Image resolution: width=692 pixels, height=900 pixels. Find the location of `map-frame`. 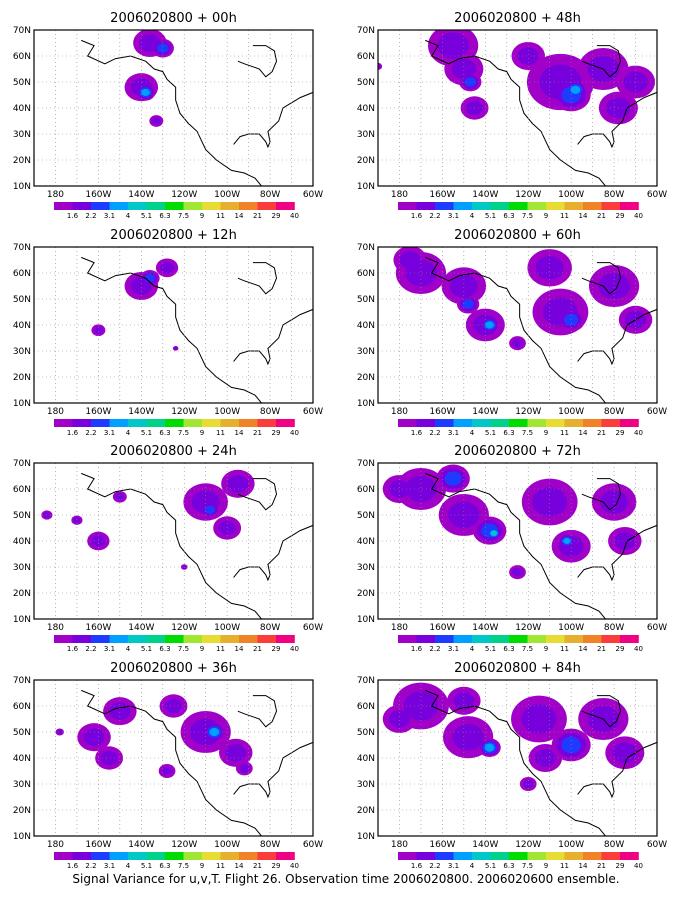

map-frame is located at coordinates (517, 108).